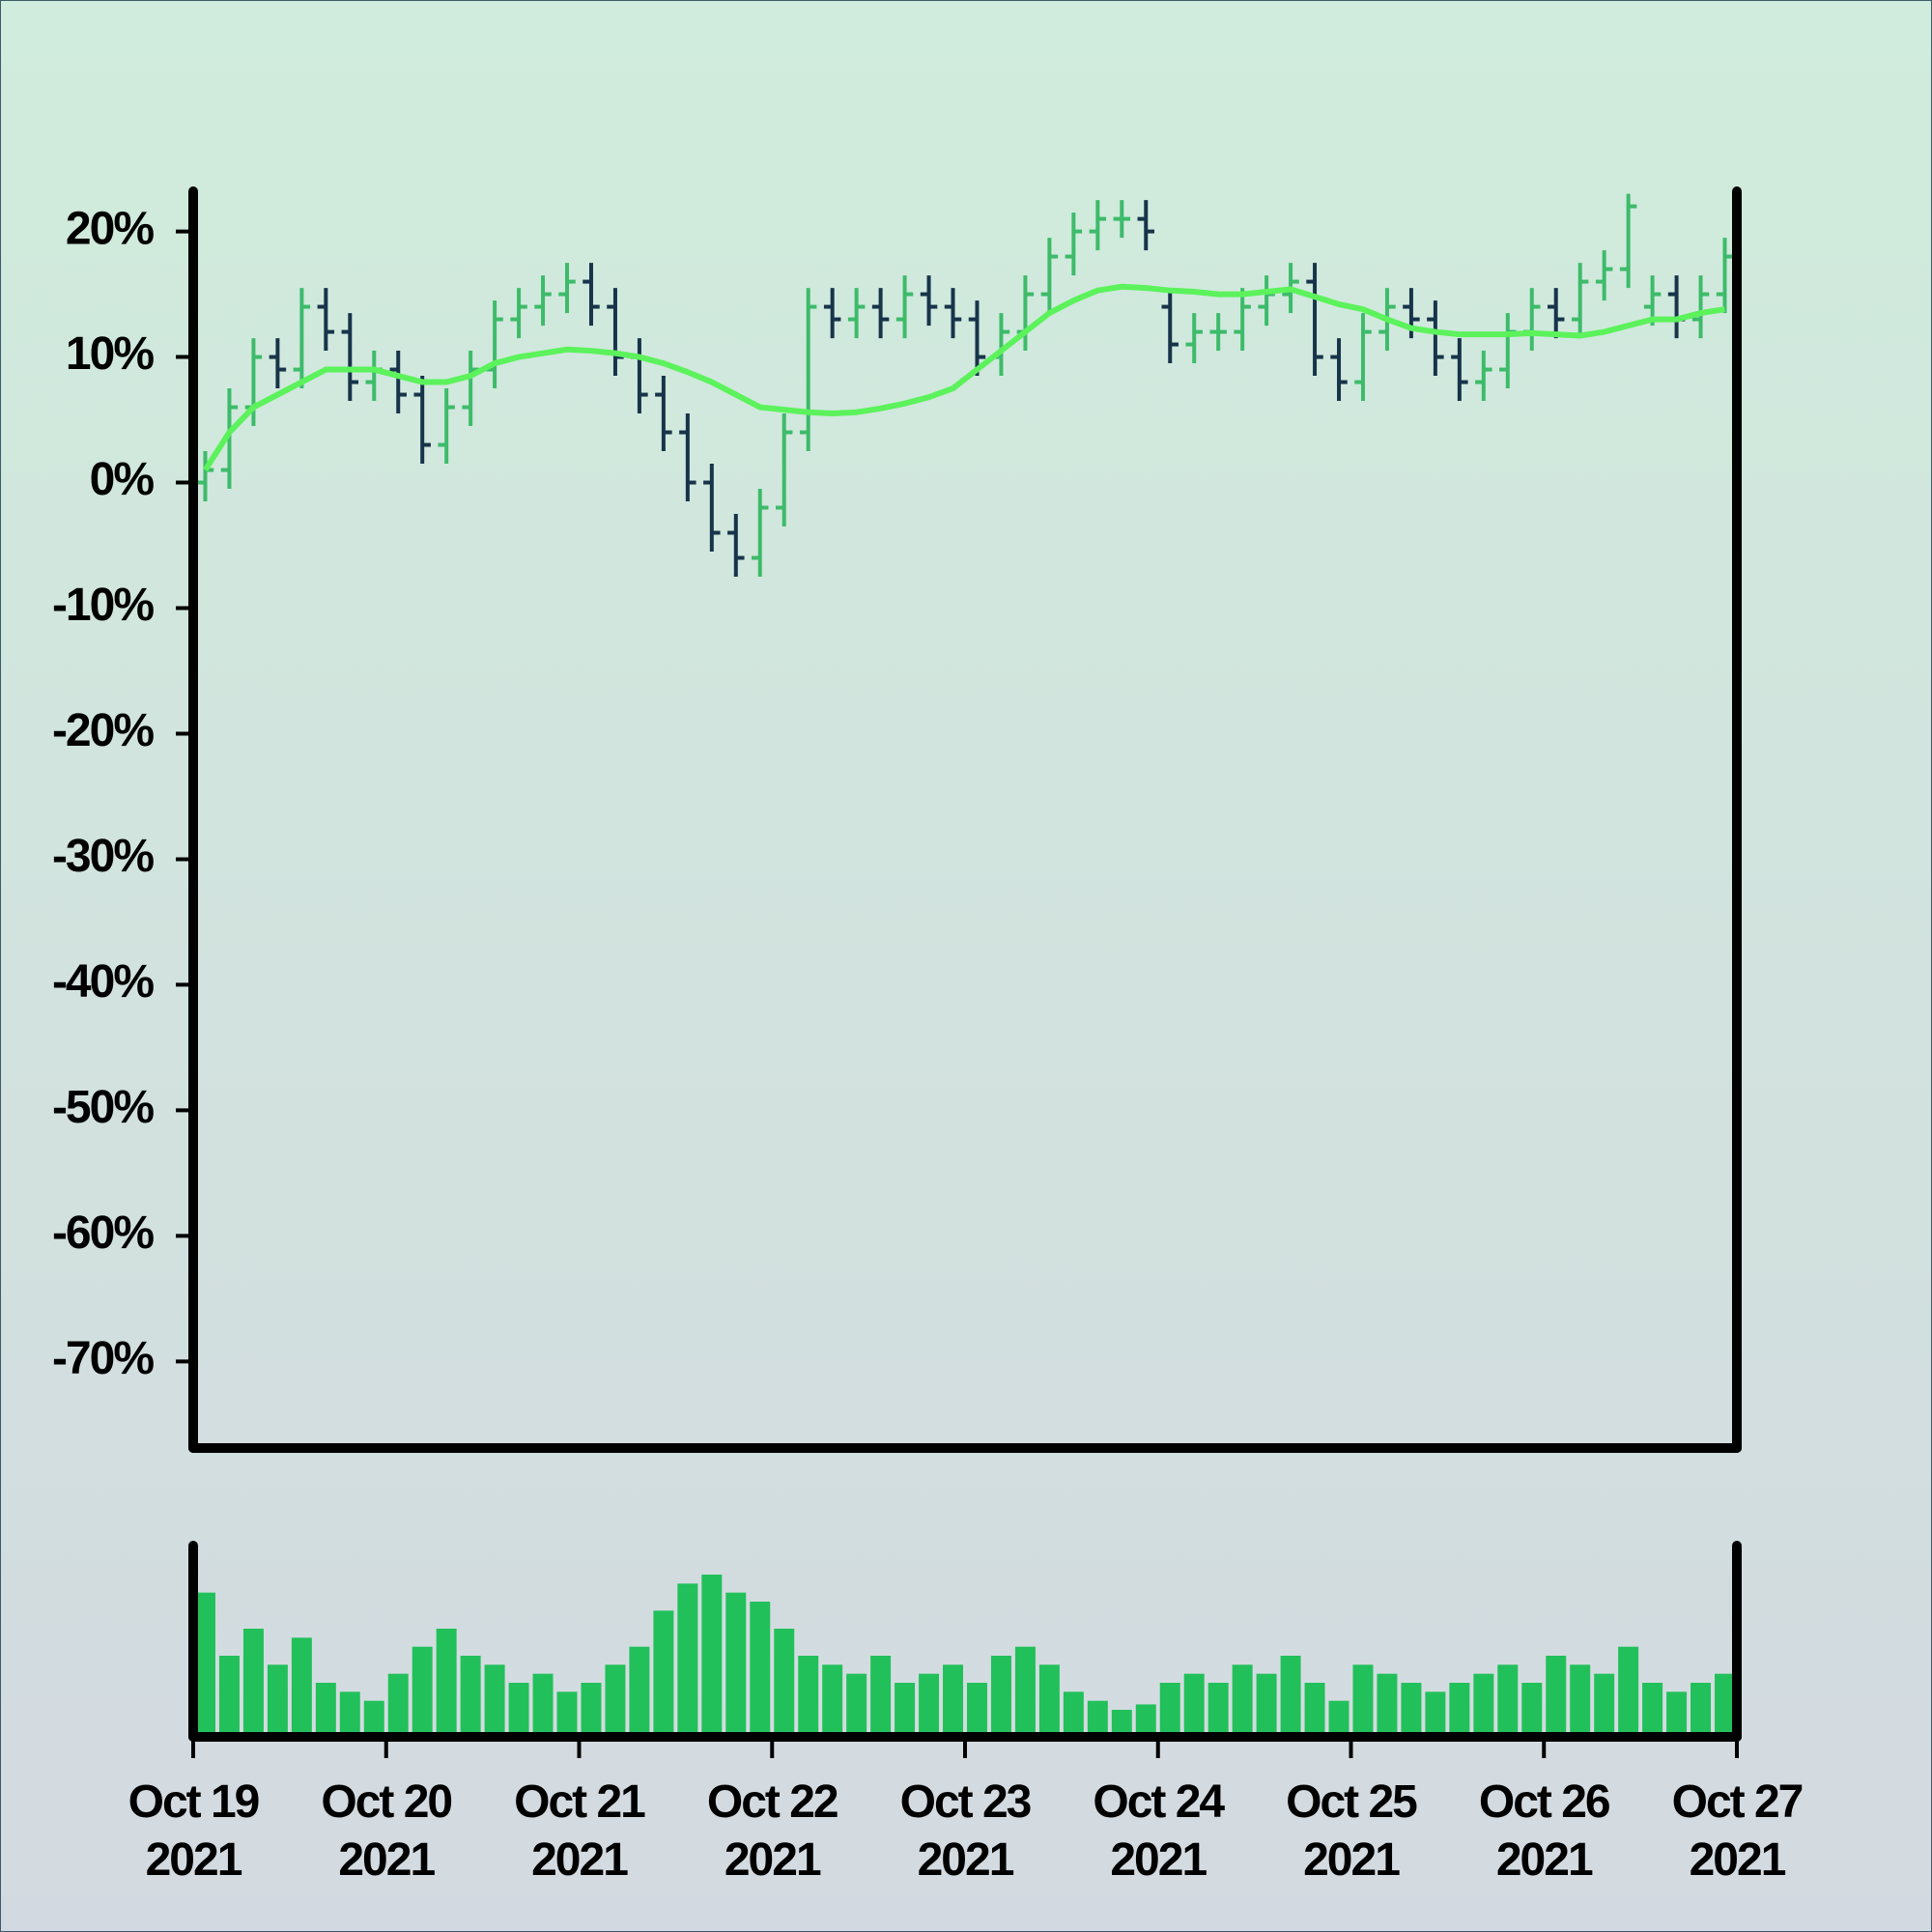 The width and height of the screenshot is (1932, 1932). Describe the element at coordinates (1352, 1831) in the screenshot. I see `x-tick-label: Oct 25 2021` at that location.